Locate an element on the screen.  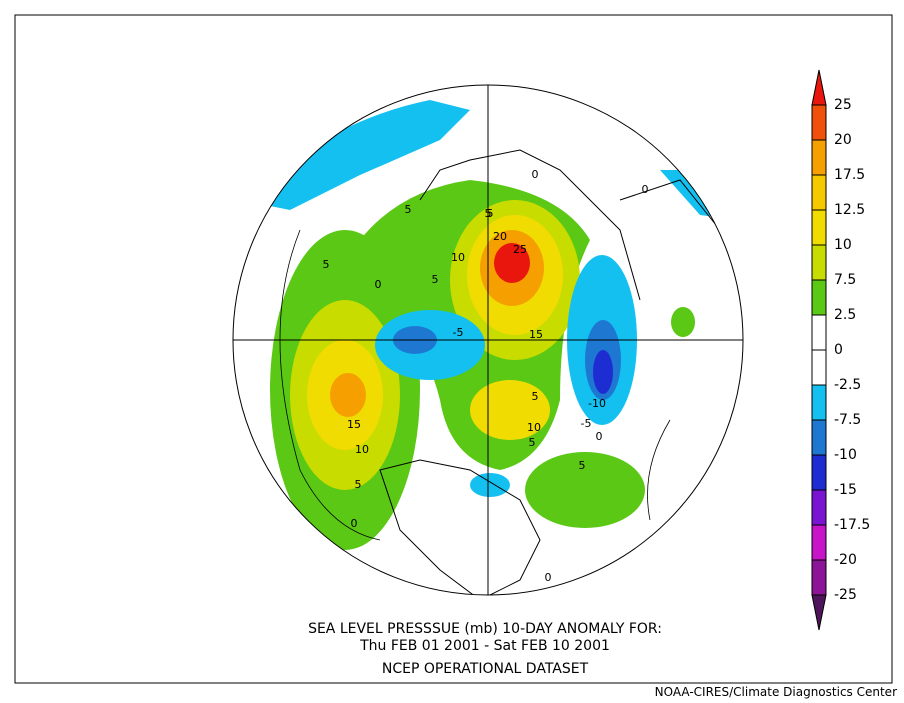
colorbar-label: 25 is located at coordinates (843, 105).